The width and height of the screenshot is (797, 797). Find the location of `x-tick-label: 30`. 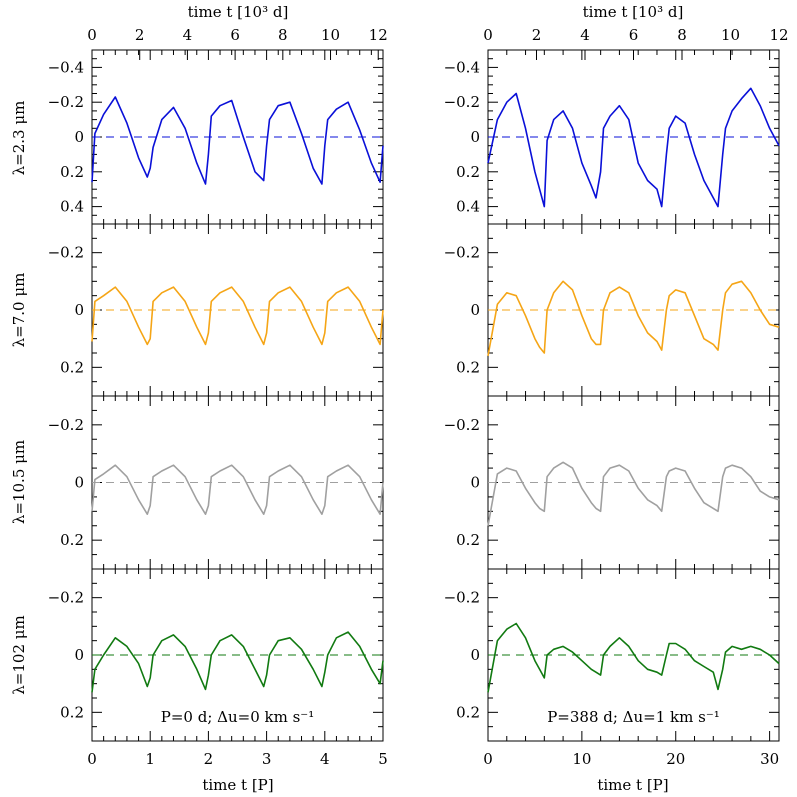

x-tick-label: 30 is located at coordinates (769, 759).